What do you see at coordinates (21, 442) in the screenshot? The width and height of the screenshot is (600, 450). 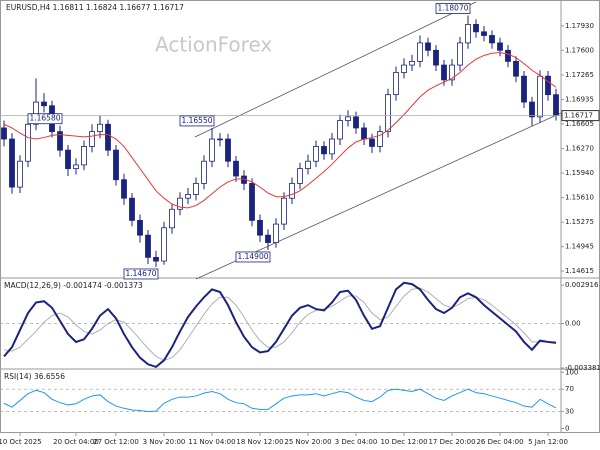 I see `x-tick-label: 10 Oct 2025` at bounding box center [21, 442].